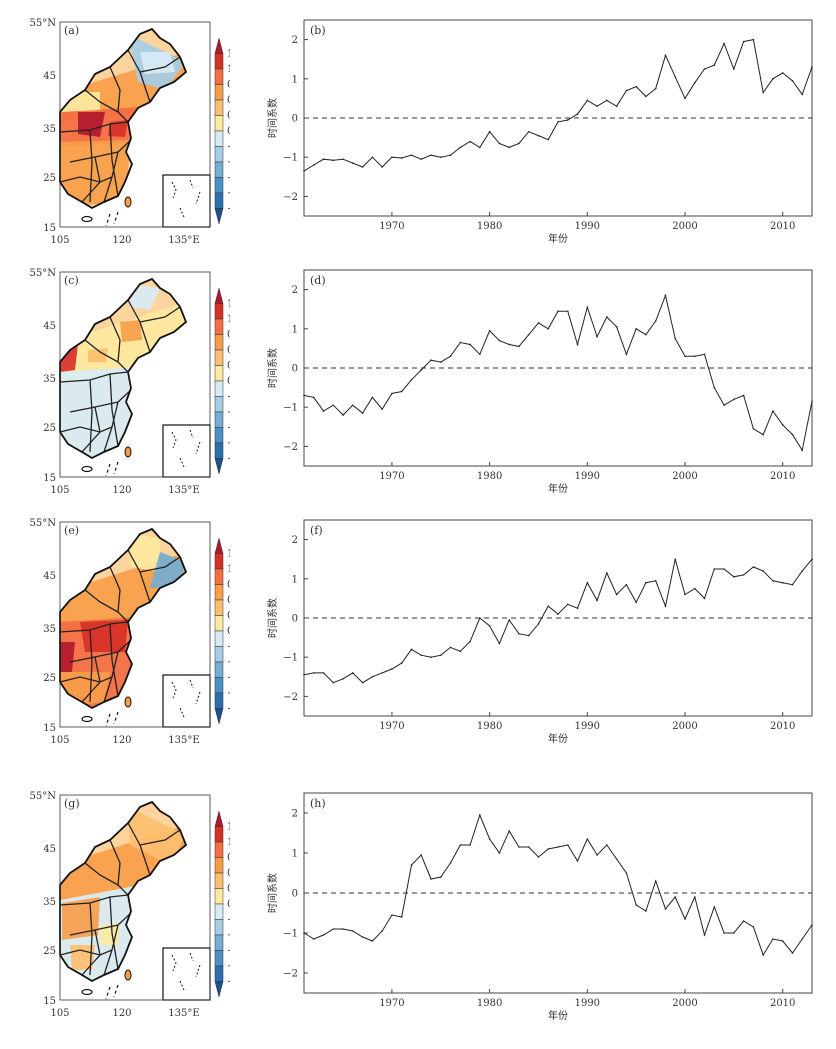 This screenshot has height=1049, width=836. Describe the element at coordinates (49, 678) in the screenshot. I see `map-lat-tick: 25` at that location.